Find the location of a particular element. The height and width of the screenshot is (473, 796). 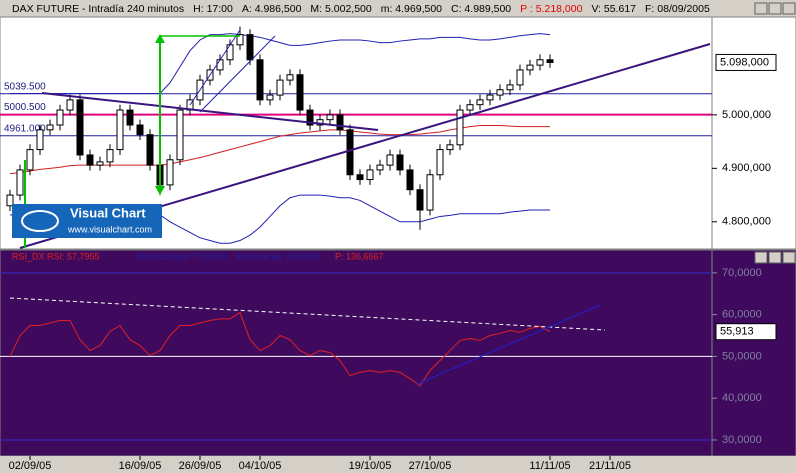

level-label: 5000.500 is located at coordinates (25, 107).